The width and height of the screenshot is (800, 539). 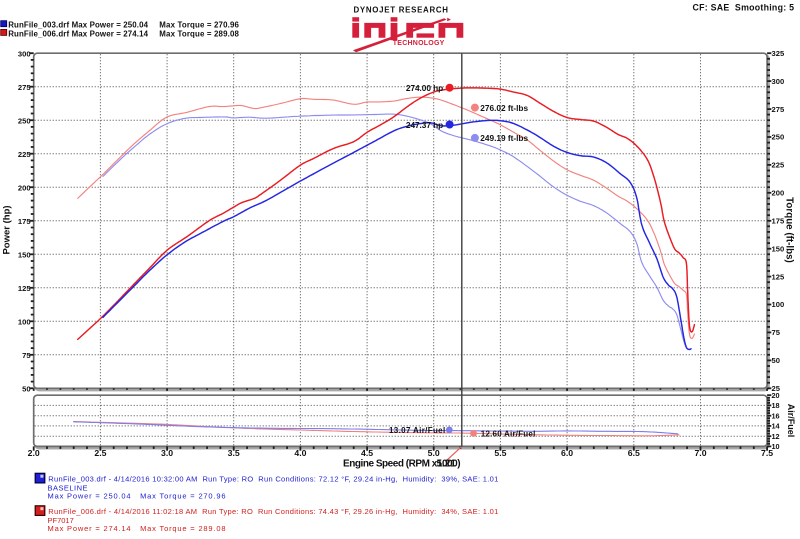 What do you see at coordinates (300, 453) in the screenshot?
I see `svg-text: 4.0` at bounding box center [300, 453].